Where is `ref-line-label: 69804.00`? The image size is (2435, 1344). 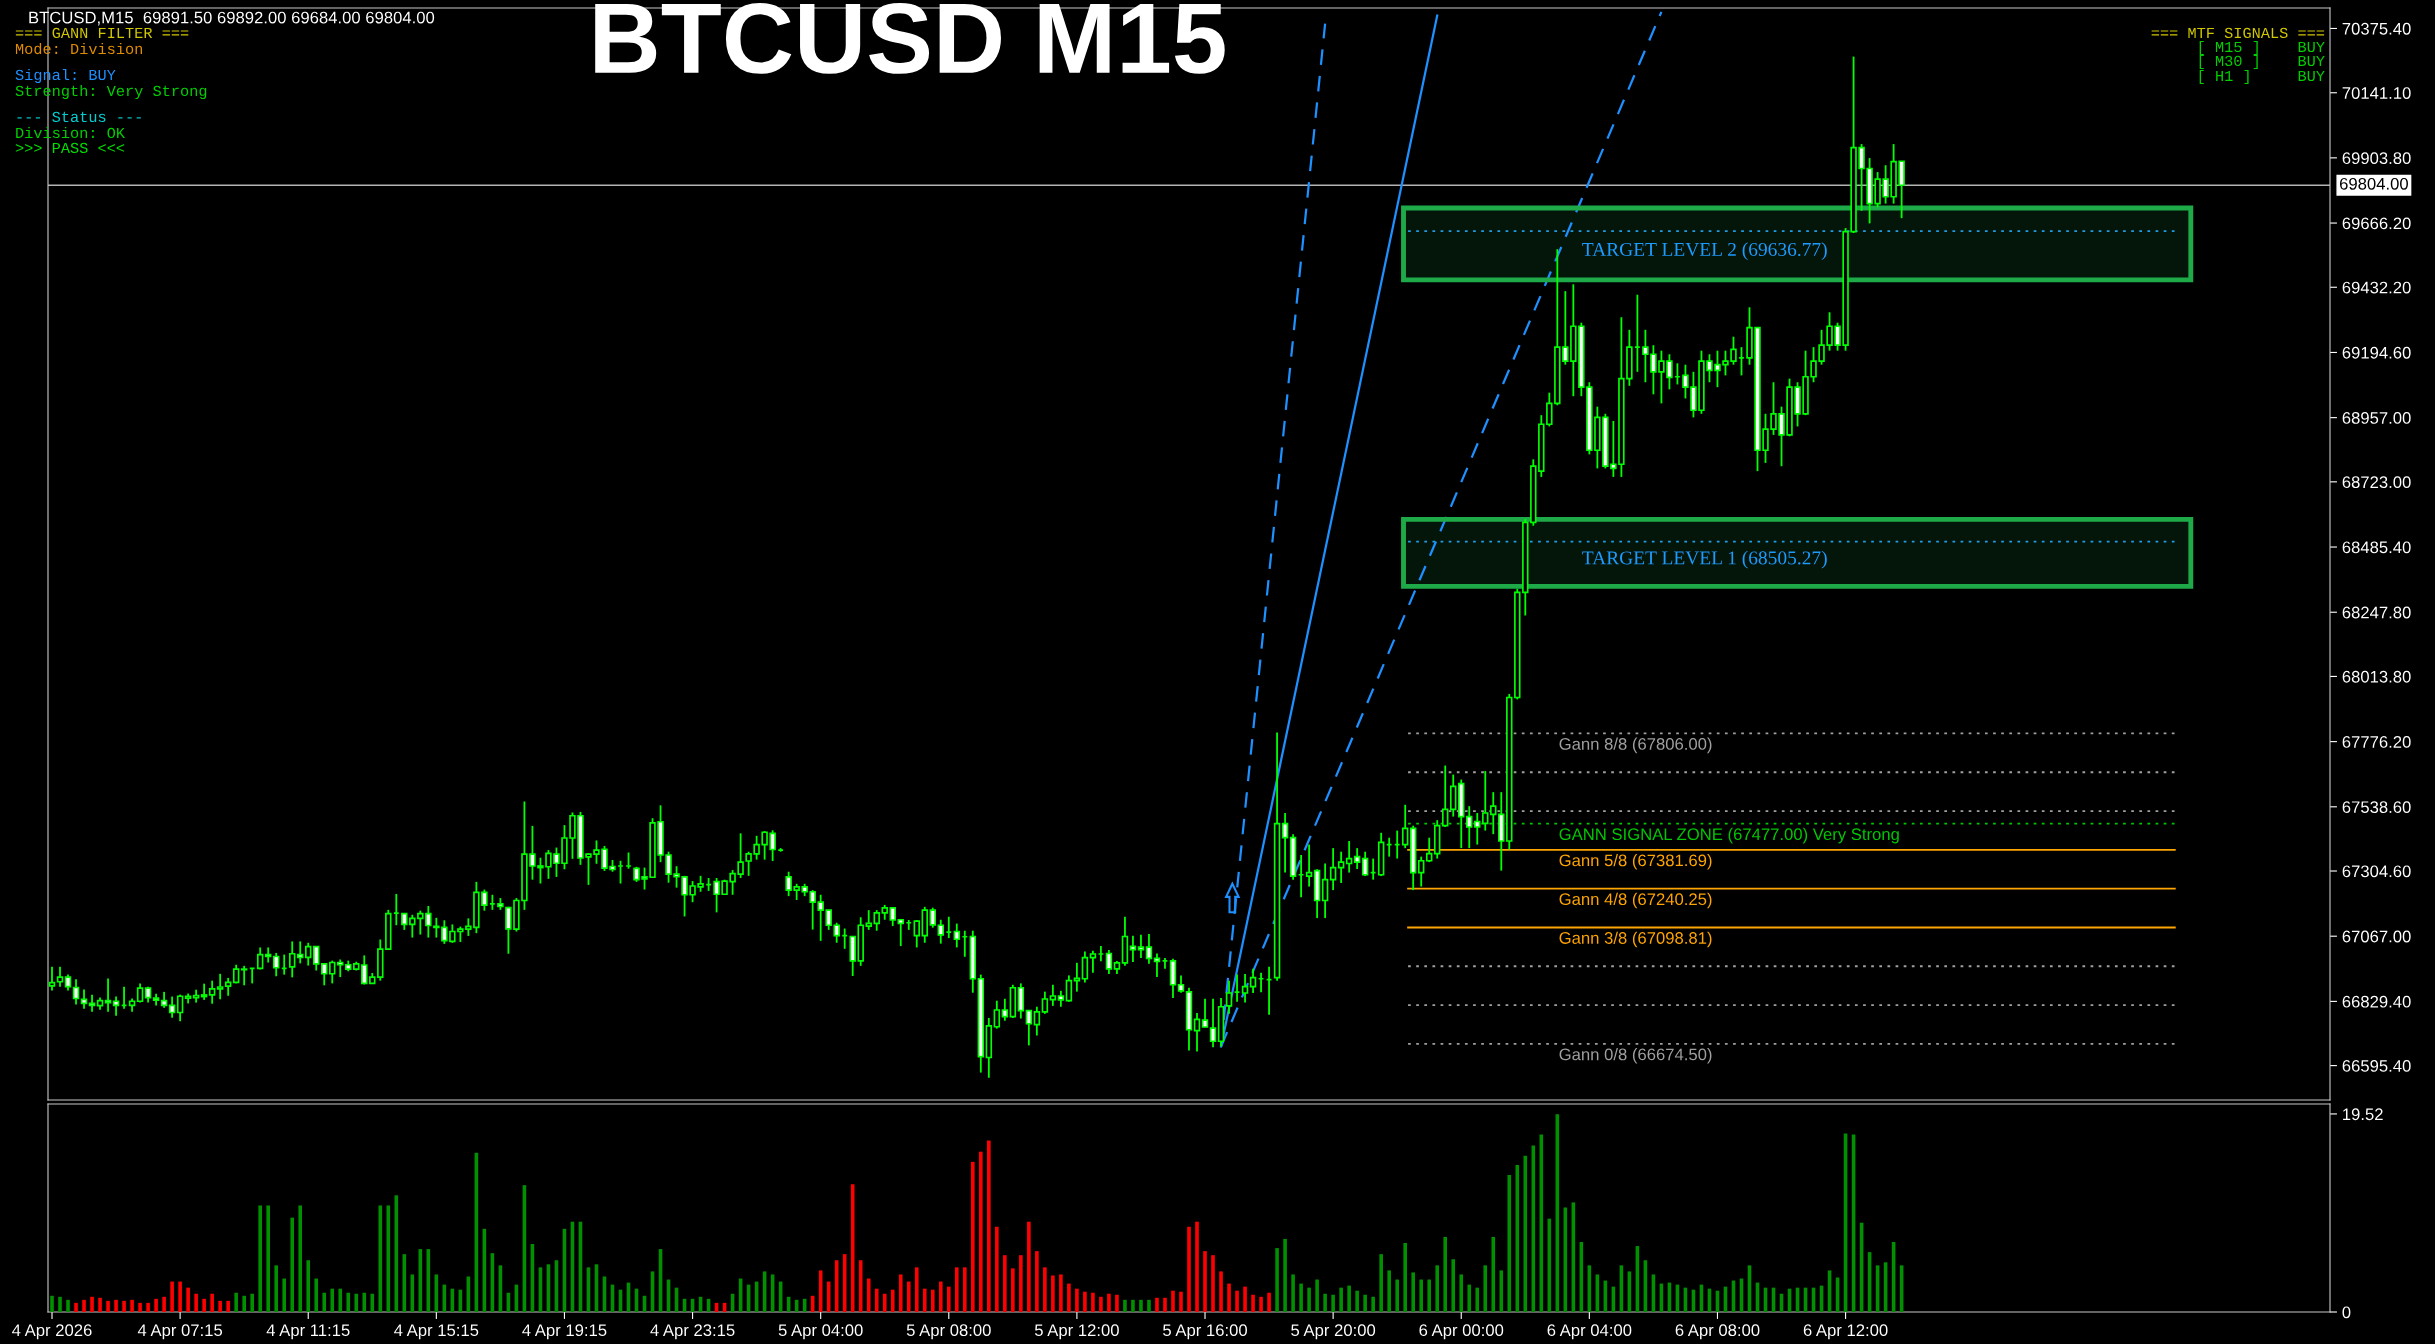 ref-line-label: 69804.00 is located at coordinates (2373, 183).